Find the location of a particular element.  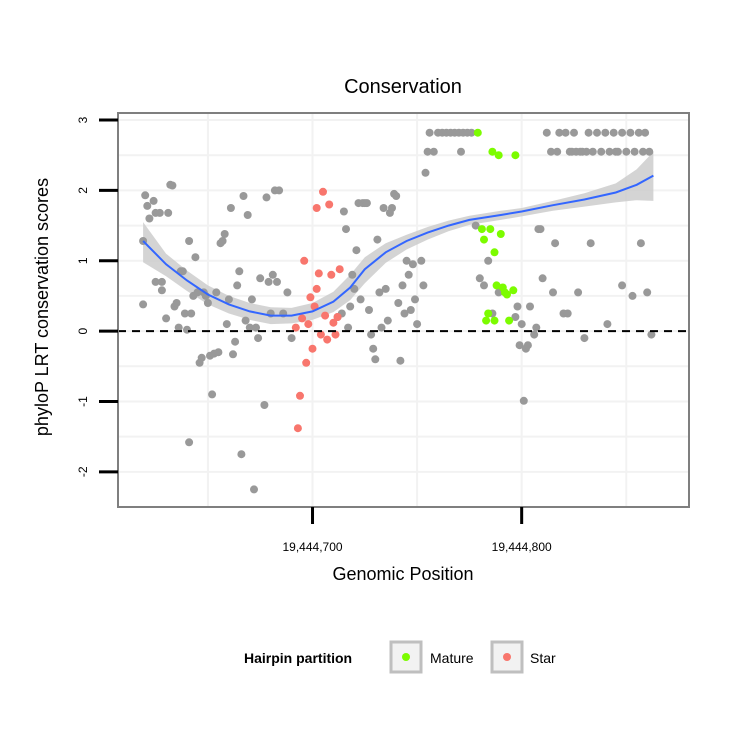

y-tick-label: 1 is located at coordinates (83, 260).